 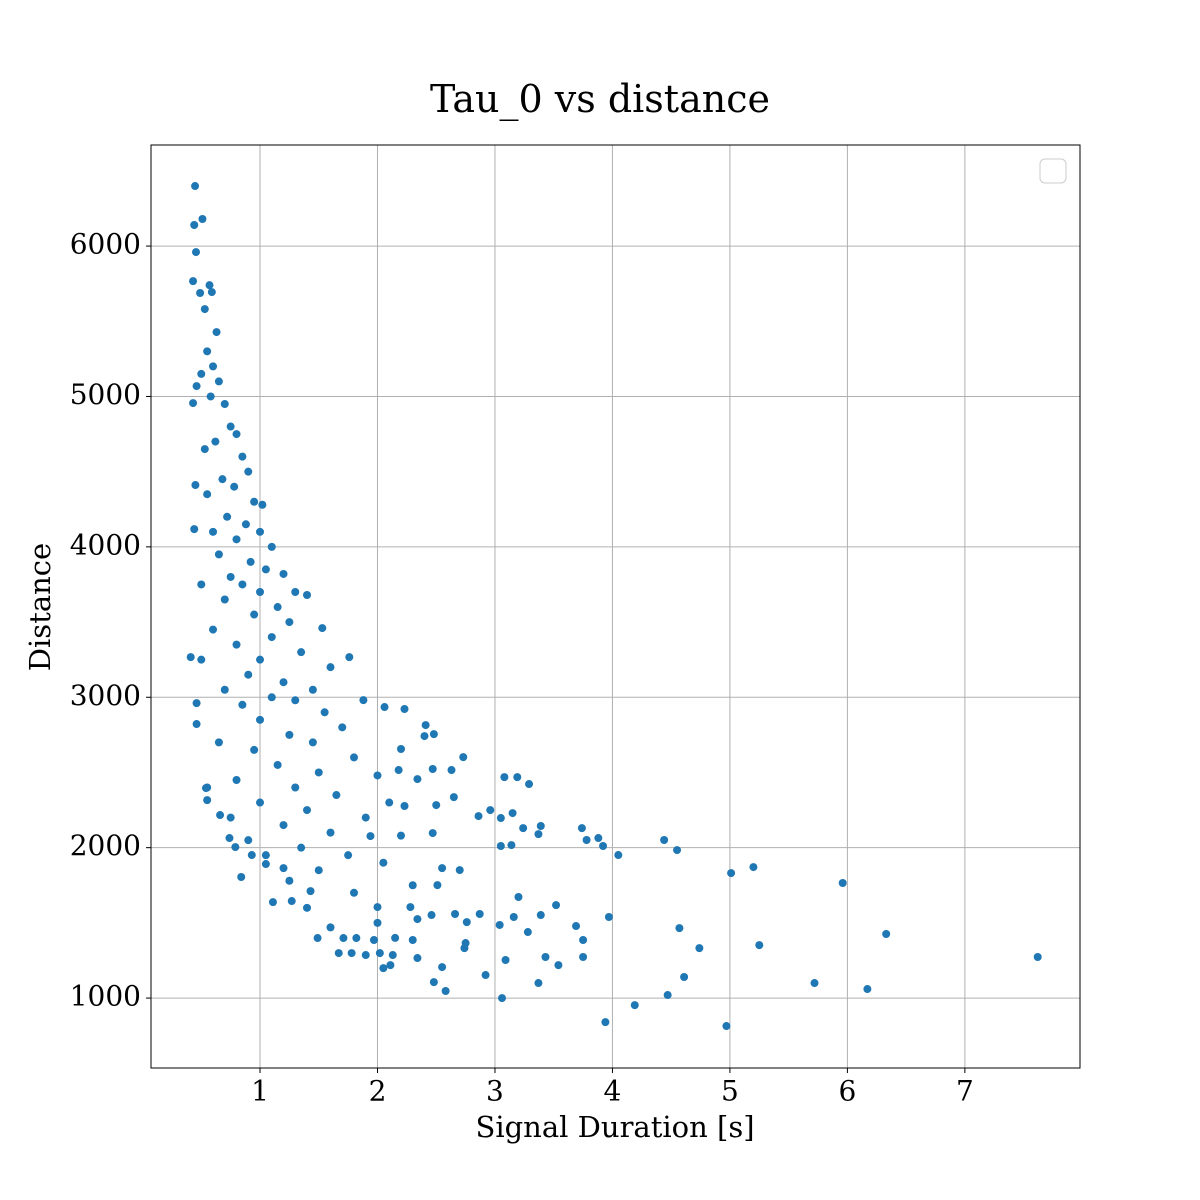 What do you see at coordinates (105, 996) in the screenshot?
I see `y-tick-label: 1000` at bounding box center [105, 996].